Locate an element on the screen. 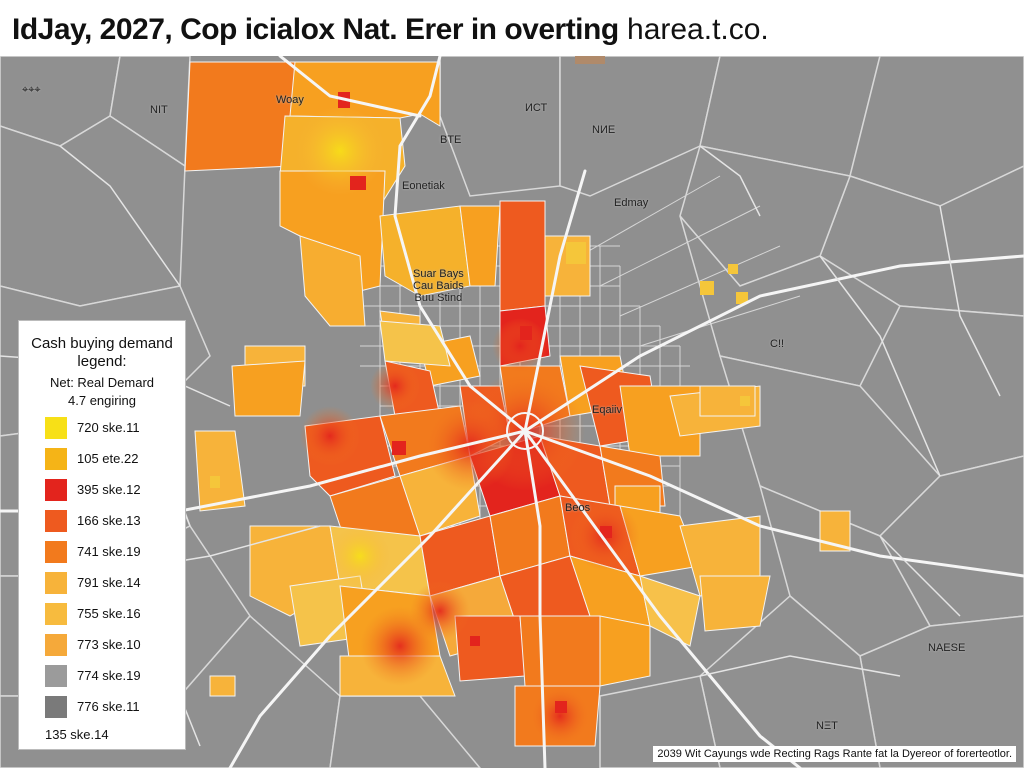  map-label-1: ИСТ is located at coordinates (536, 108).